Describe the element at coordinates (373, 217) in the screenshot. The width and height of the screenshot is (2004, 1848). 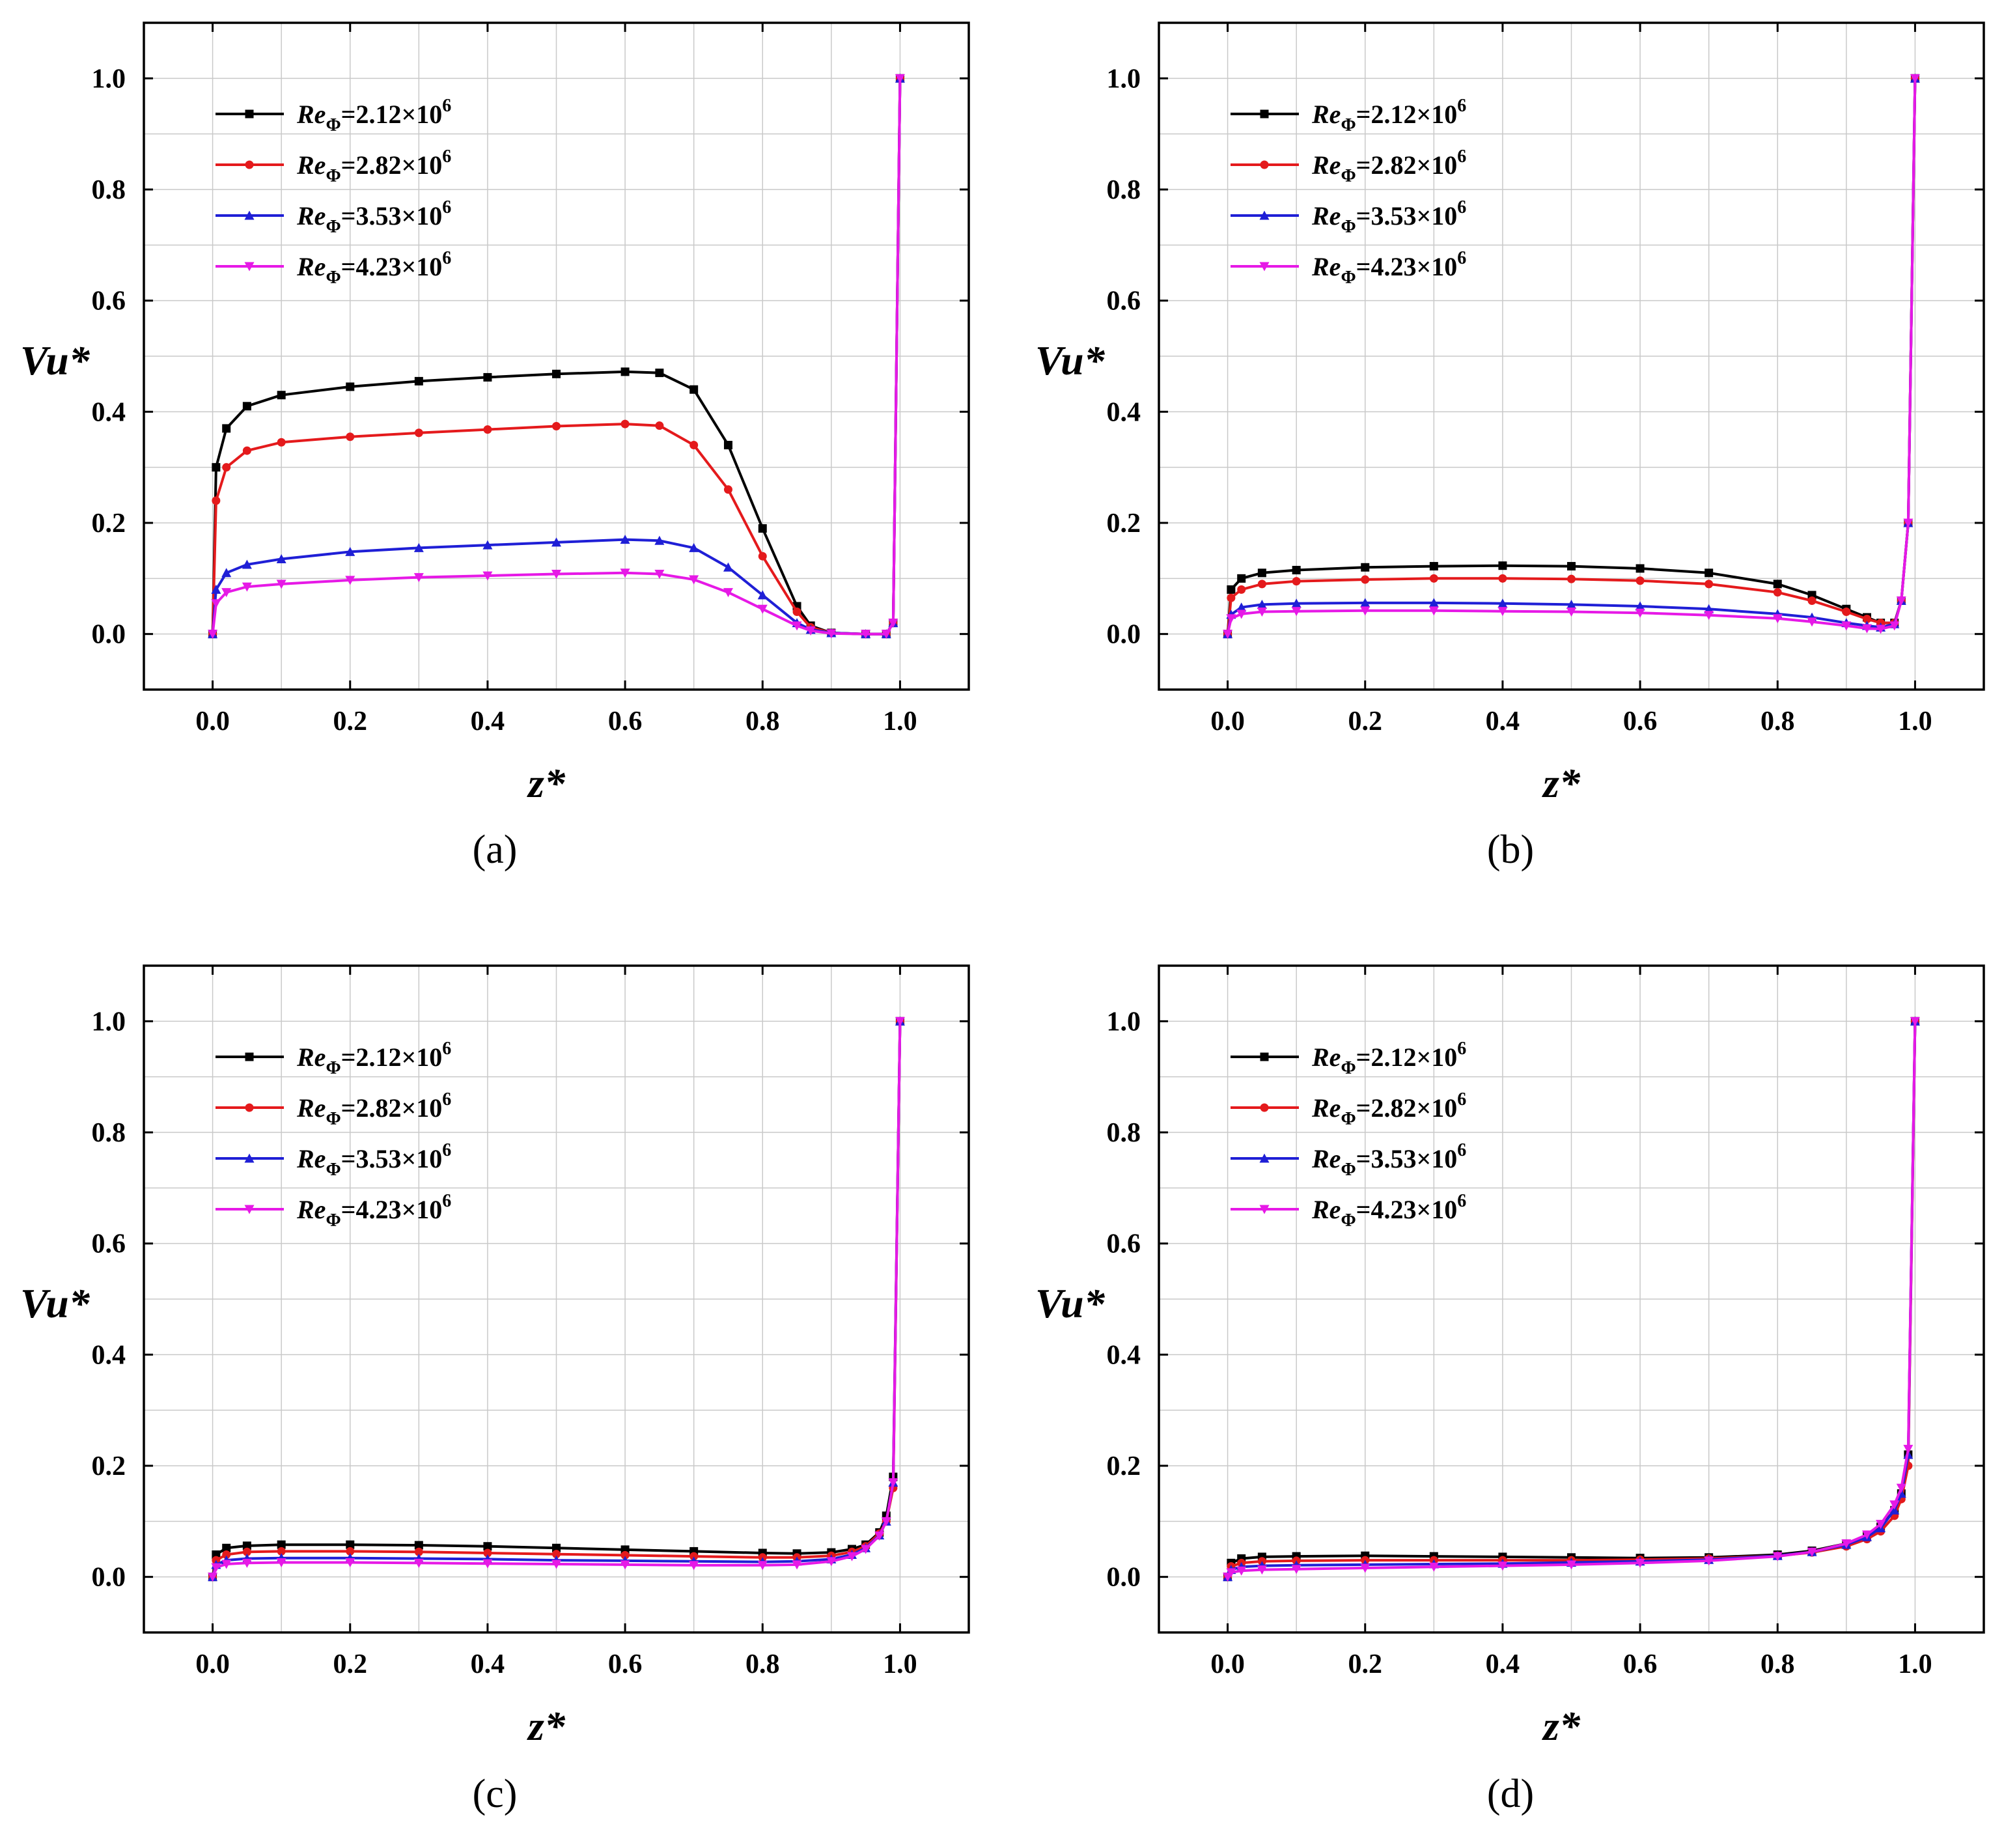
I see `legend-label: ReΦ=3.53×106` at that location.